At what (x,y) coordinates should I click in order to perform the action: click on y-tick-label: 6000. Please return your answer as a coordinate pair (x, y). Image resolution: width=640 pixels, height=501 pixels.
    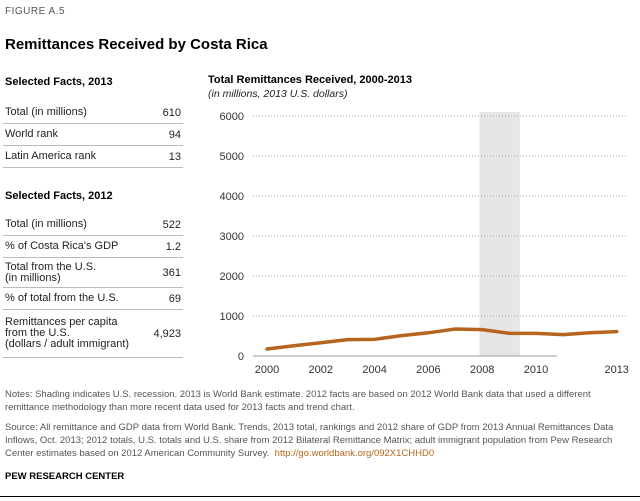
    Looking at the image, I should click on (232, 117).